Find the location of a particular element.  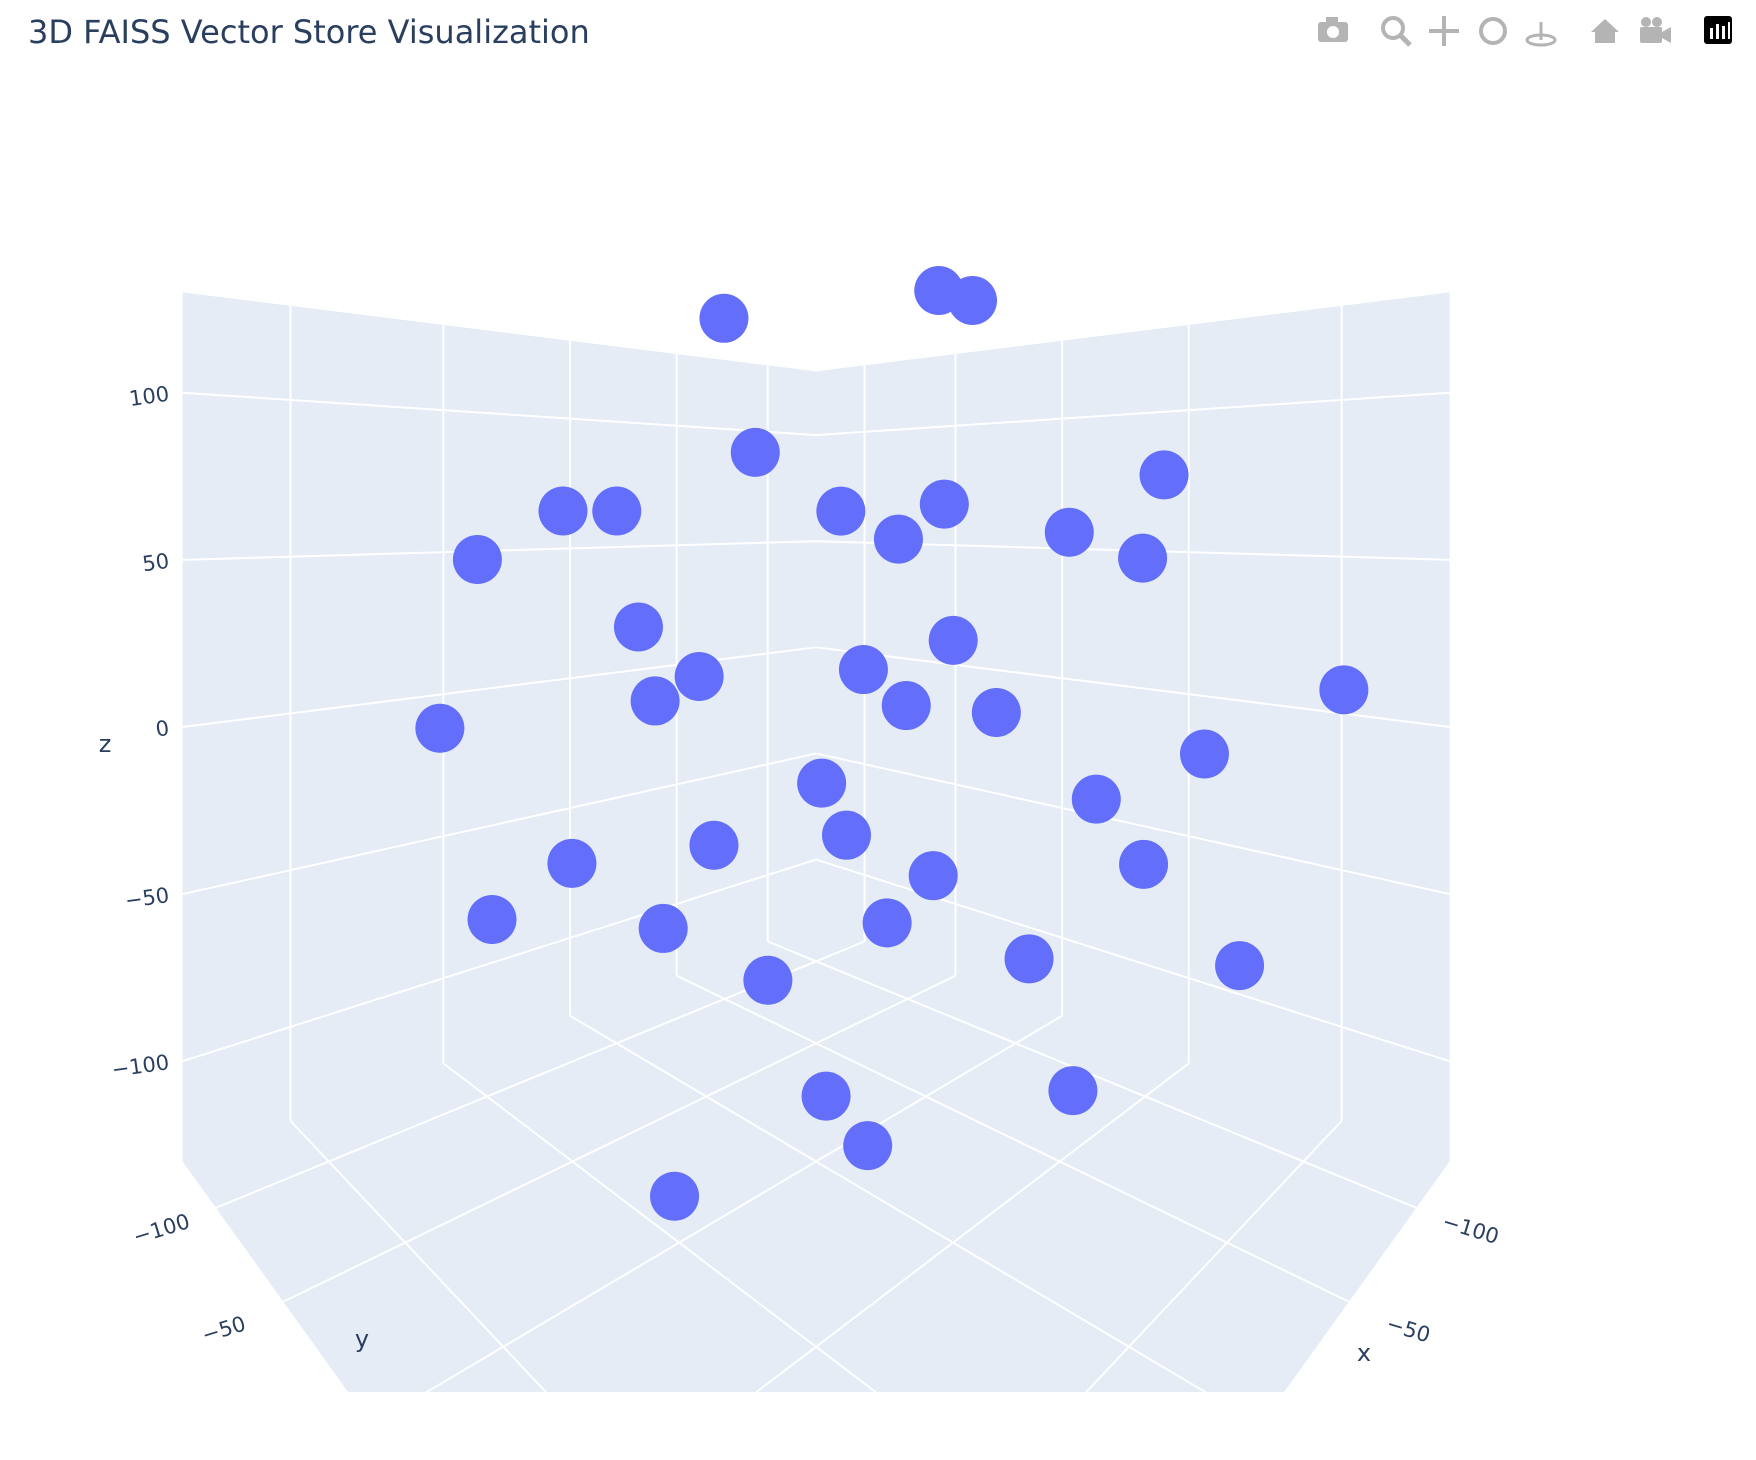

z-tick-label: 100 is located at coordinates (149, 396).